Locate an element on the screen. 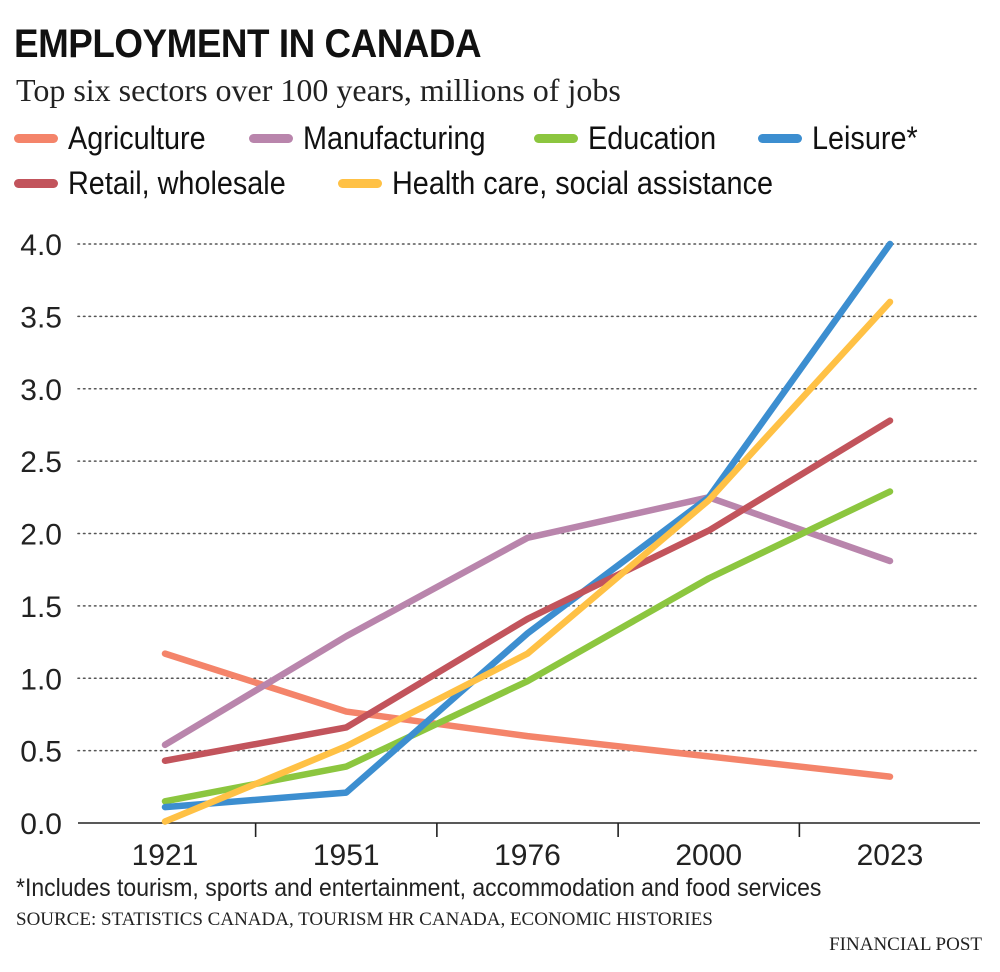  legend-item-manufacturing: Manufacturing is located at coordinates (377, 138).